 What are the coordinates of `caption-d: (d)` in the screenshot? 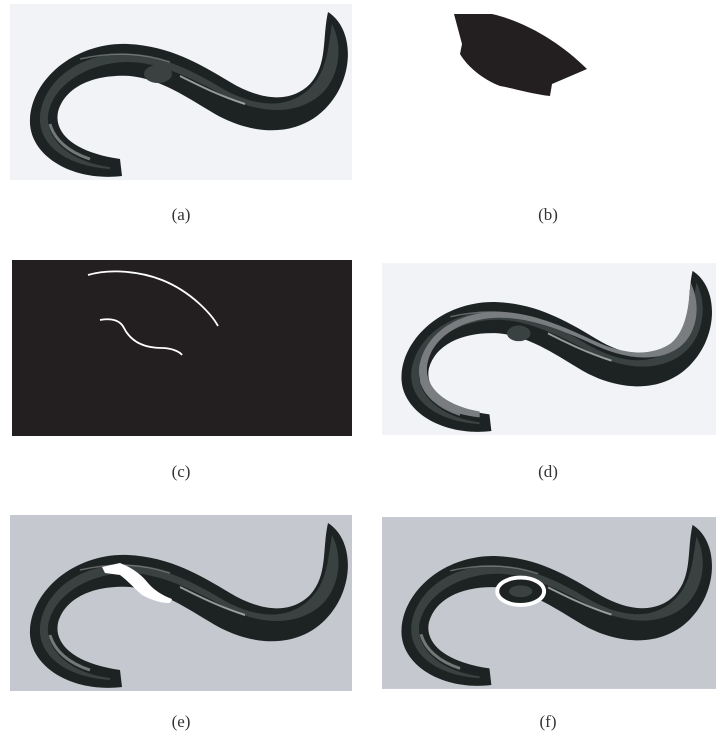 It's located at (548, 471).